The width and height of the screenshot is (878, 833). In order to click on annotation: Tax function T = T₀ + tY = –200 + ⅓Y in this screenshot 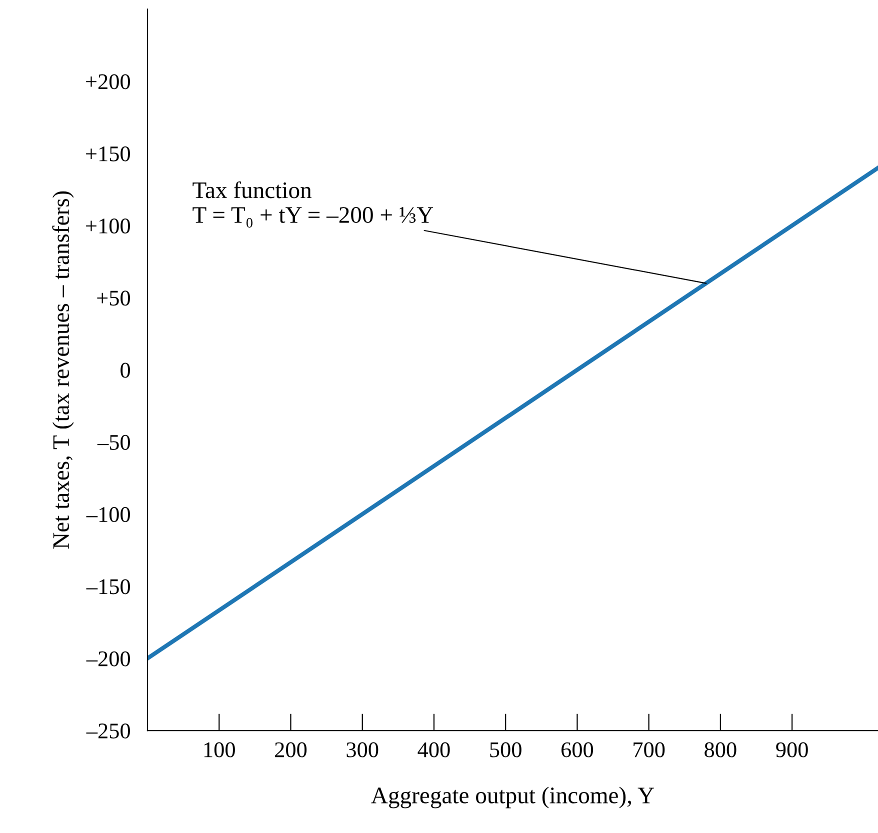, I will do `click(313, 204)`.